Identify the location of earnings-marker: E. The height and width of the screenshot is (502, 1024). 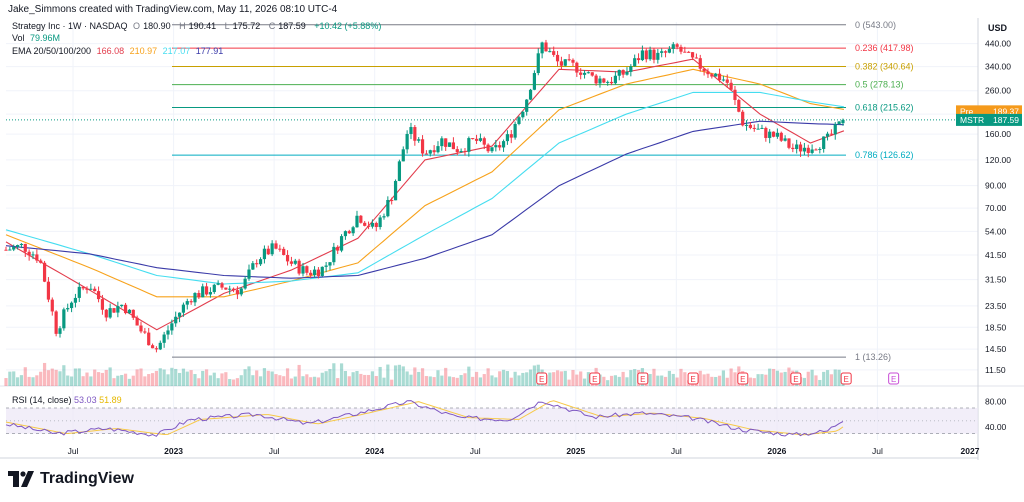
(693, 378).